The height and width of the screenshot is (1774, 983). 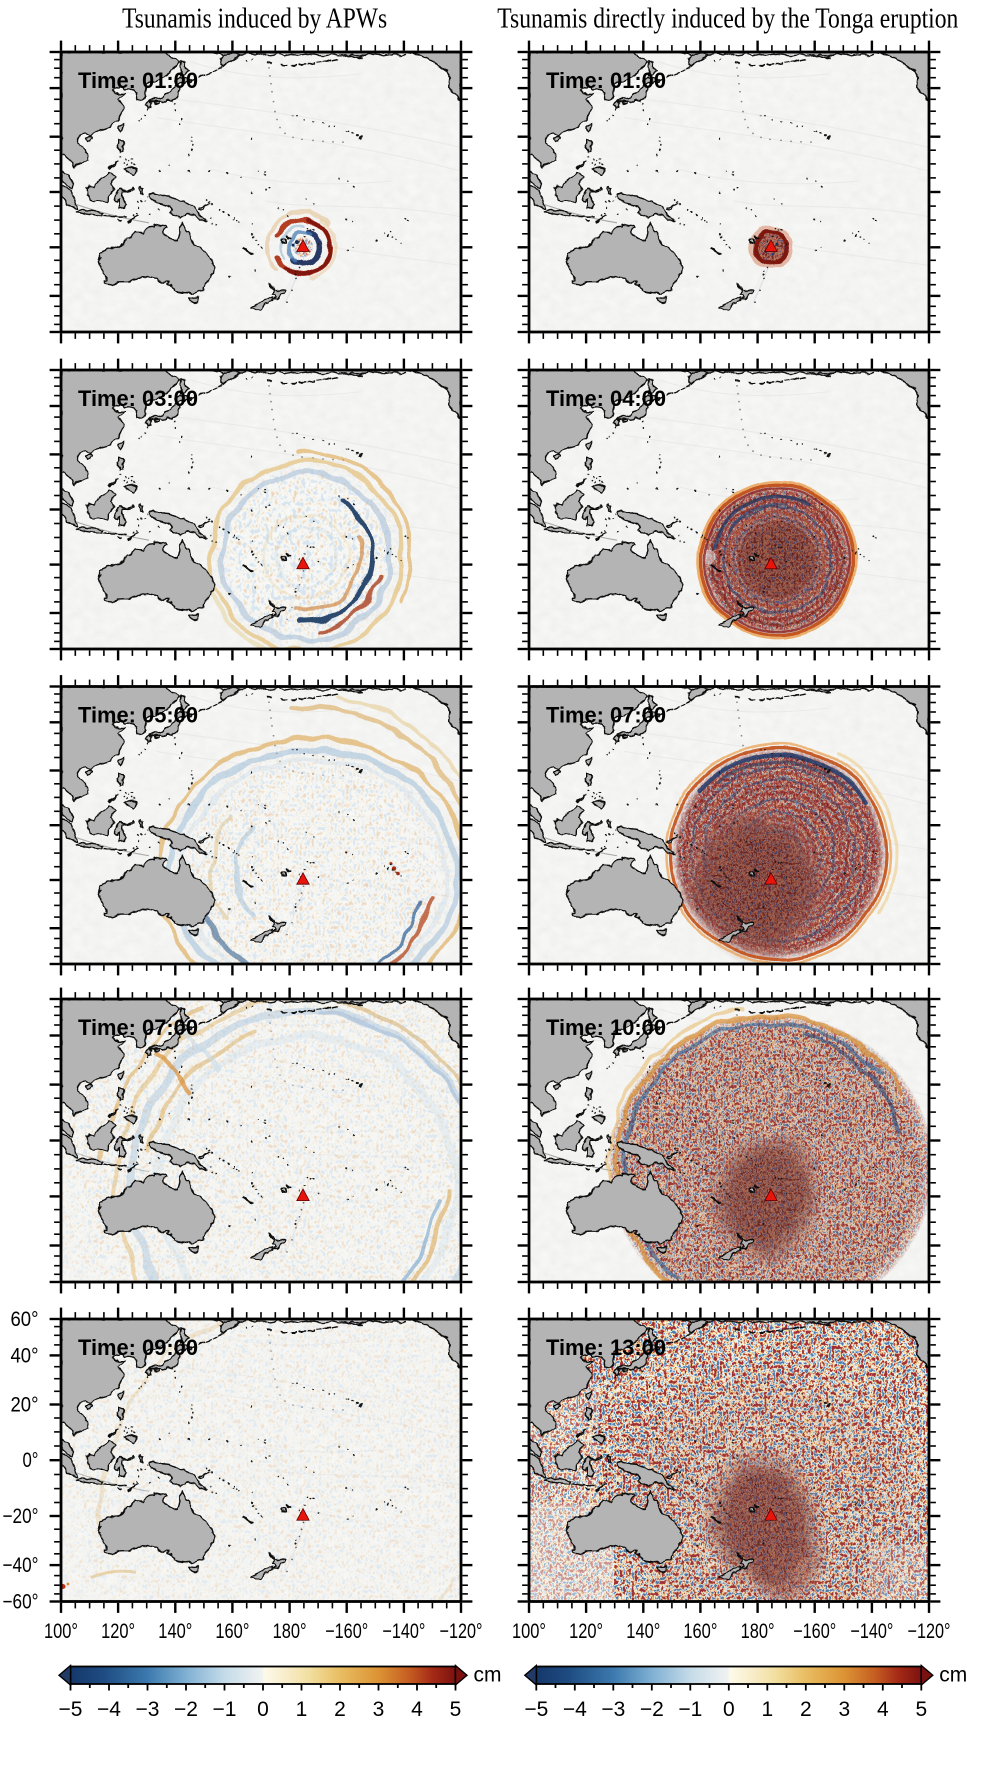 What do you see at coordinates (606, 1347) in the screenshot?
I see `svg-text: Time: 13:00` at bounding box center [606, 1347].